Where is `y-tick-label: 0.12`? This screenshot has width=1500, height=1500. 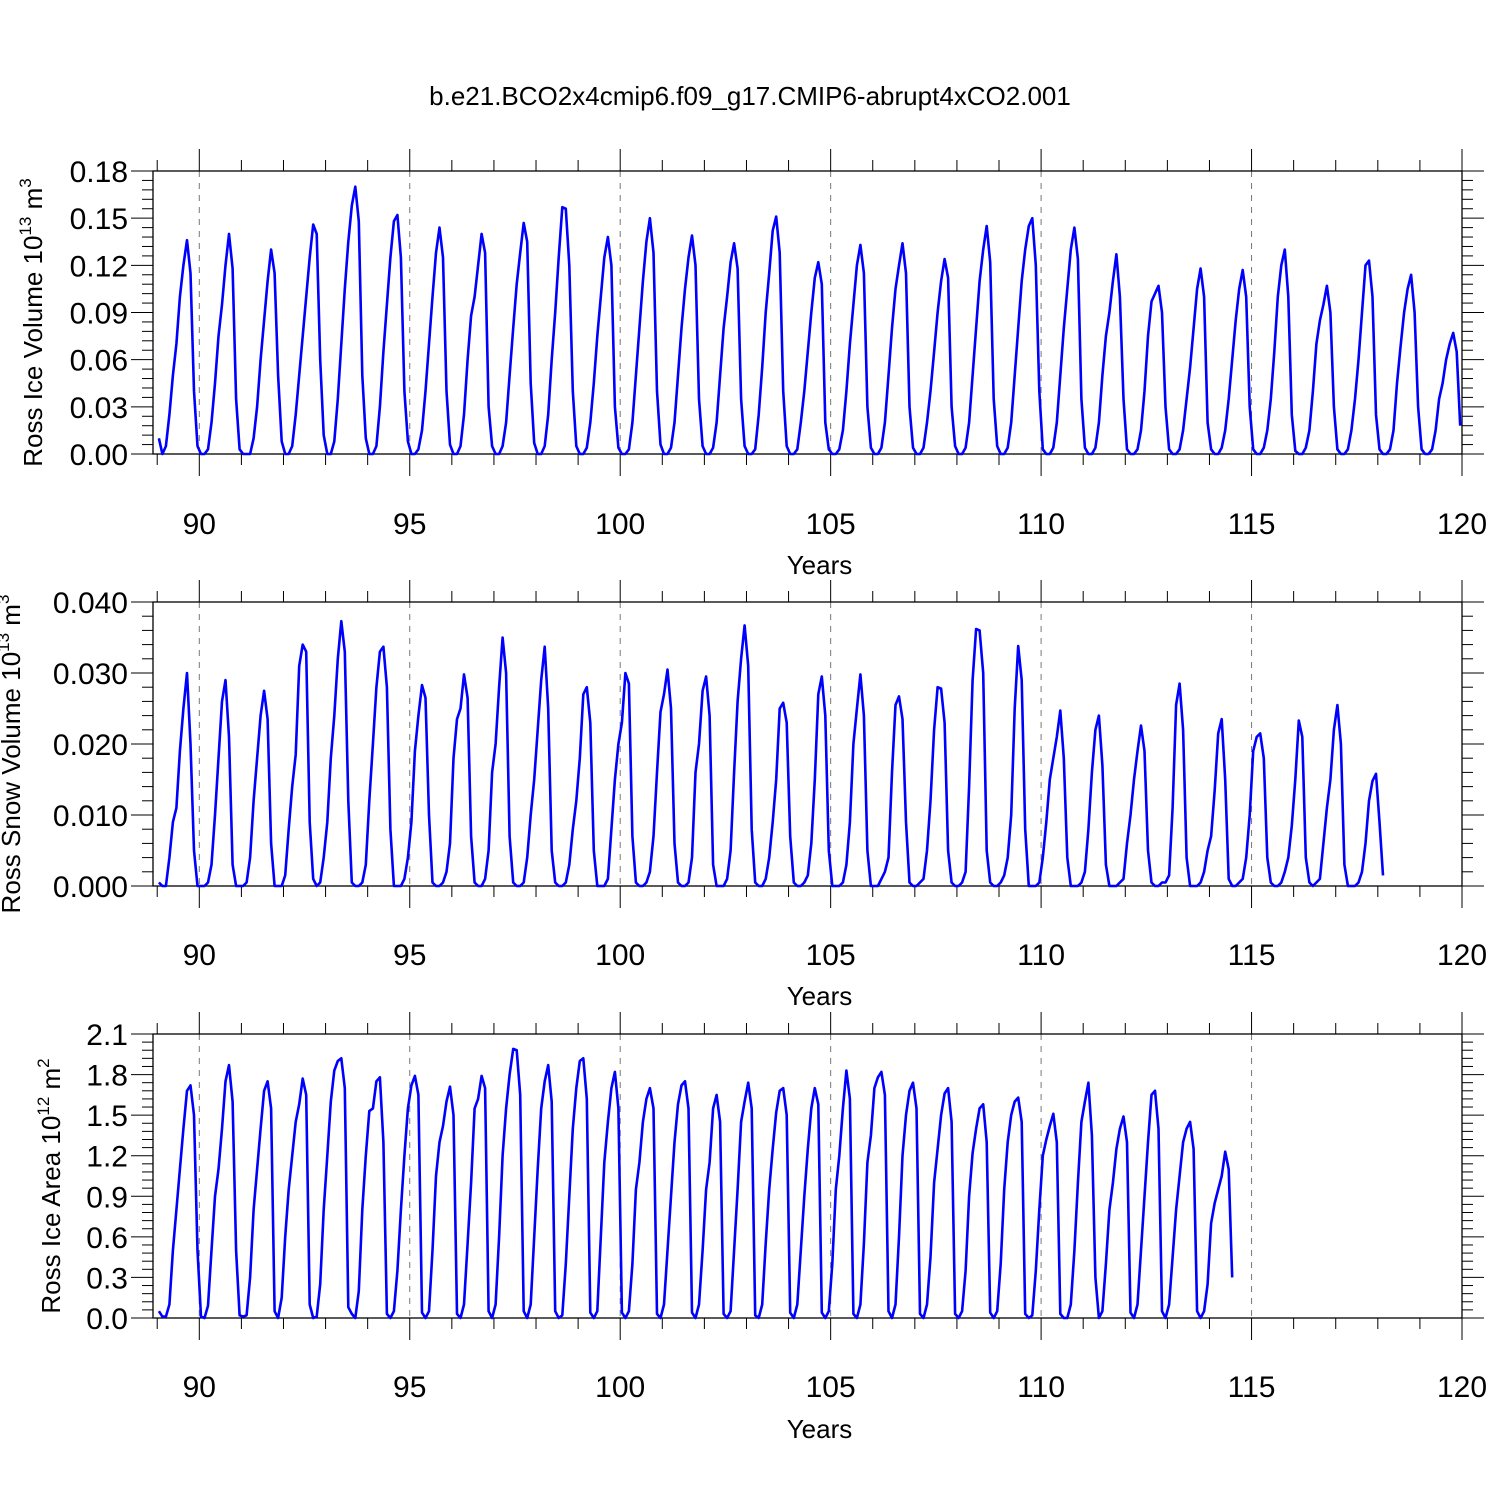 y-tick-label: 0.12 is located at coordinates (99, 266).